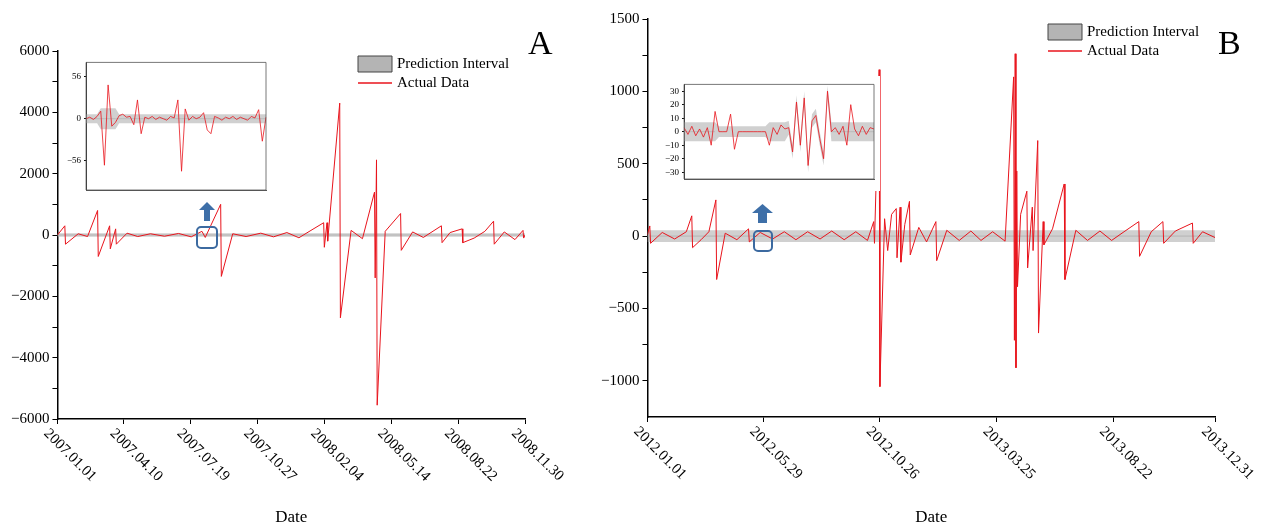 The image size is (1281, 530). Describe the element at coordinates (540, 42) in the screenshot. I see `chart-title: A` at that location.